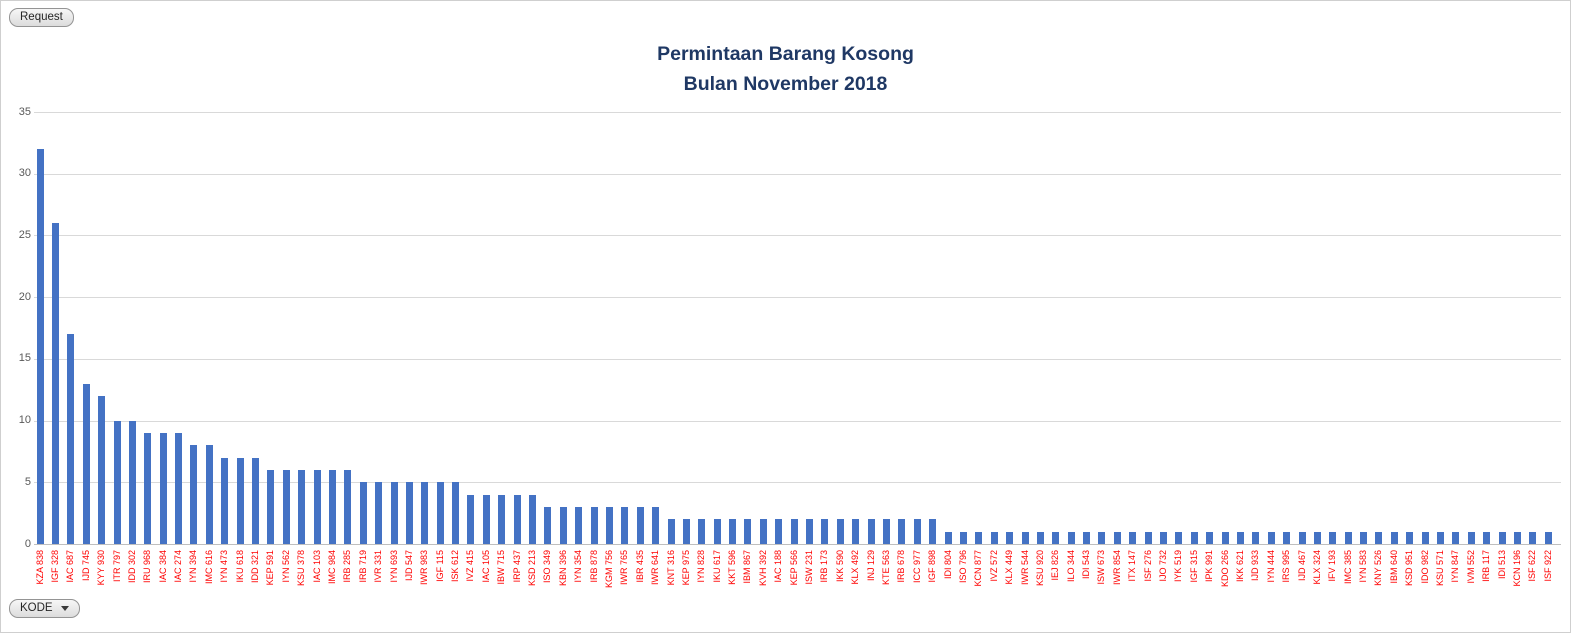 This screenshot has width=1571, height=633. I want to click on y-axis-tick-label: 25, so click(24, 235).